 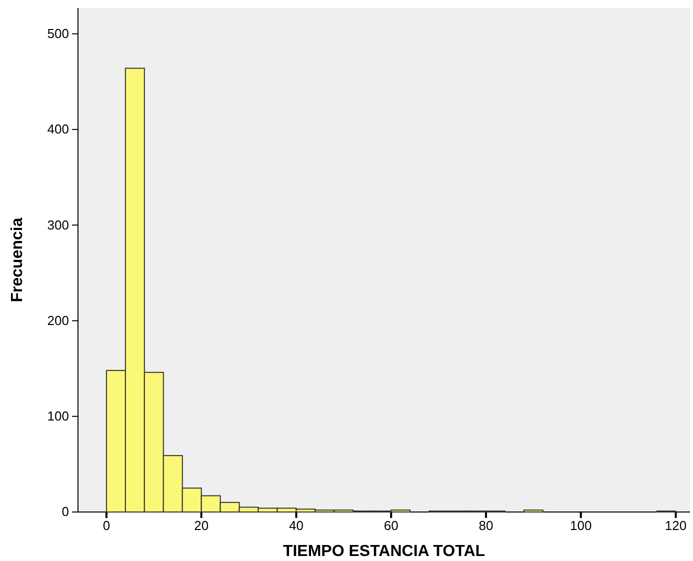 What do you see at coordinates (106, 526) in the screenshot?
I see `x-tick-label: 0` at bounding box center [106, 526].